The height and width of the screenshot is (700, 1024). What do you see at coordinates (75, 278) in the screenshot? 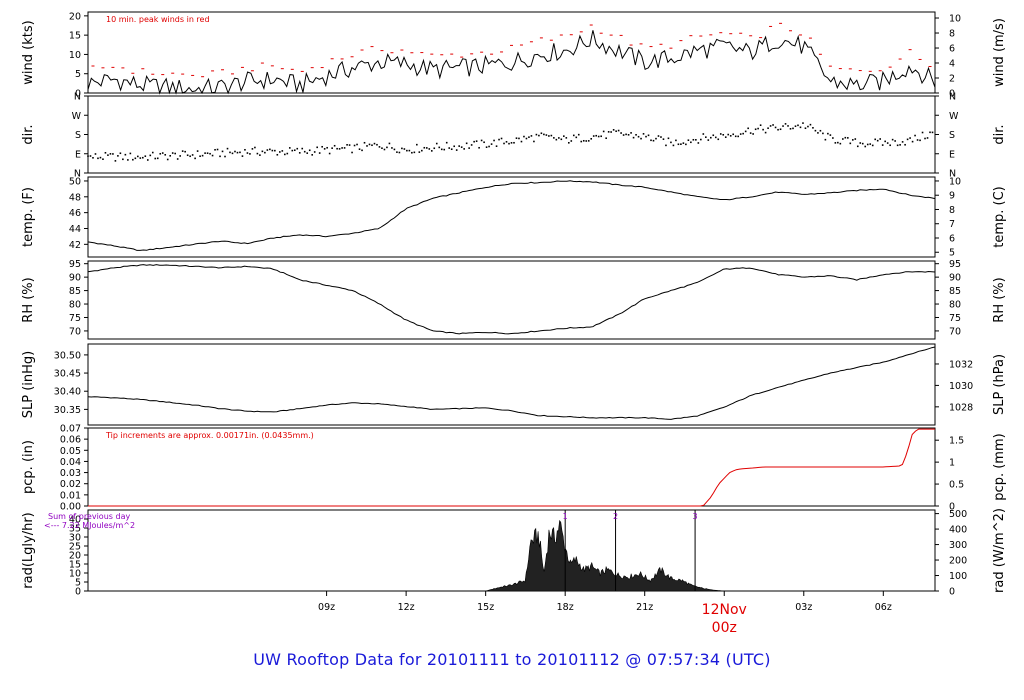
I see `left-tick-label-rh-4: 90` at bounding box center [75, 278].